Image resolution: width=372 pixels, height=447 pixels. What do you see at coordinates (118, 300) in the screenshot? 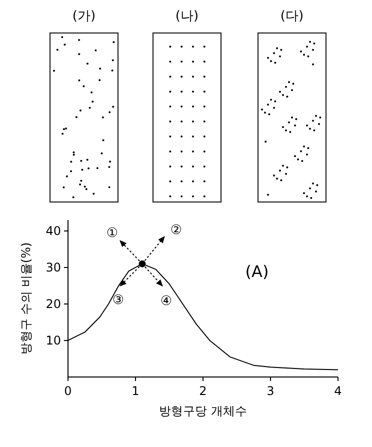
I see `annotation: ③` at bounding box center [118, 300].